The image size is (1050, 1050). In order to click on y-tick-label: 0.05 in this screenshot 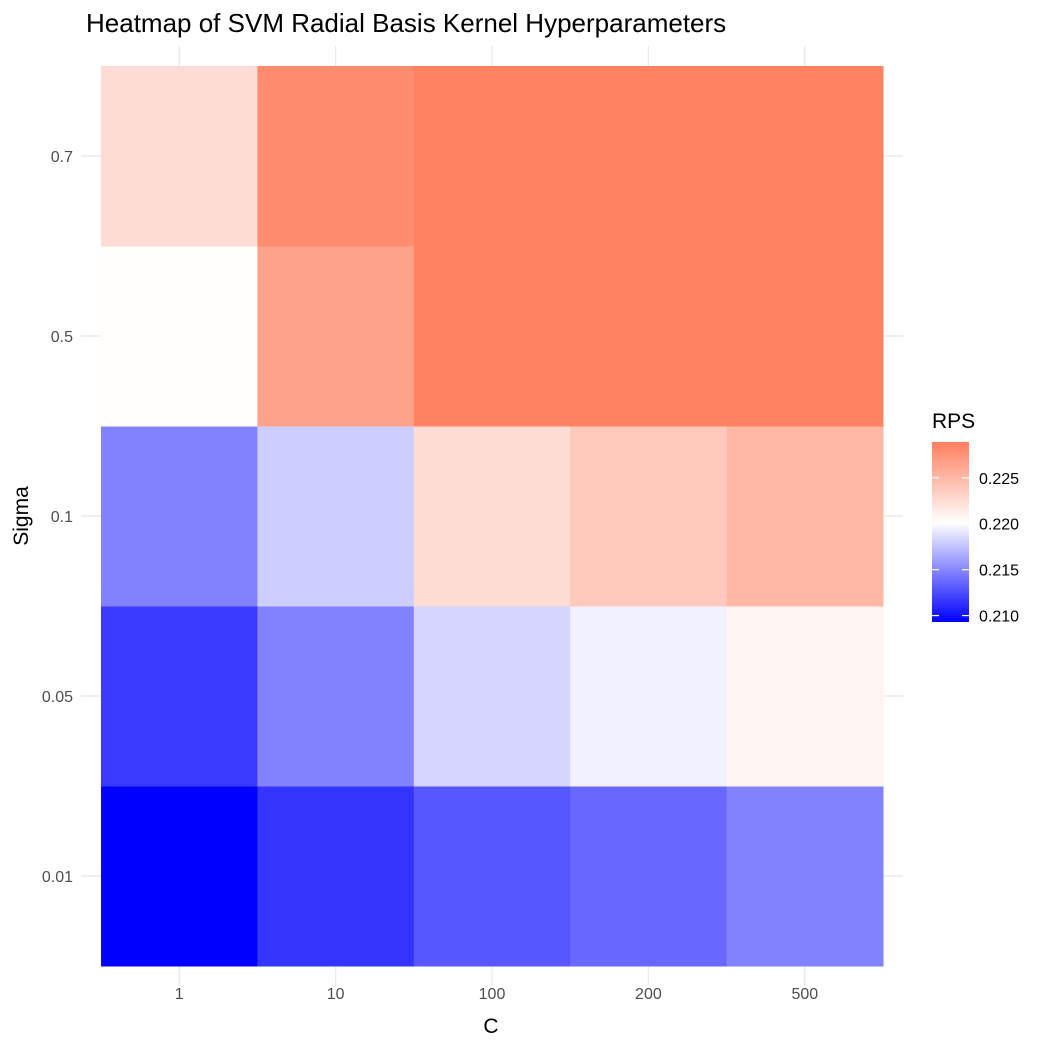, I will do `click(57, 697)`.